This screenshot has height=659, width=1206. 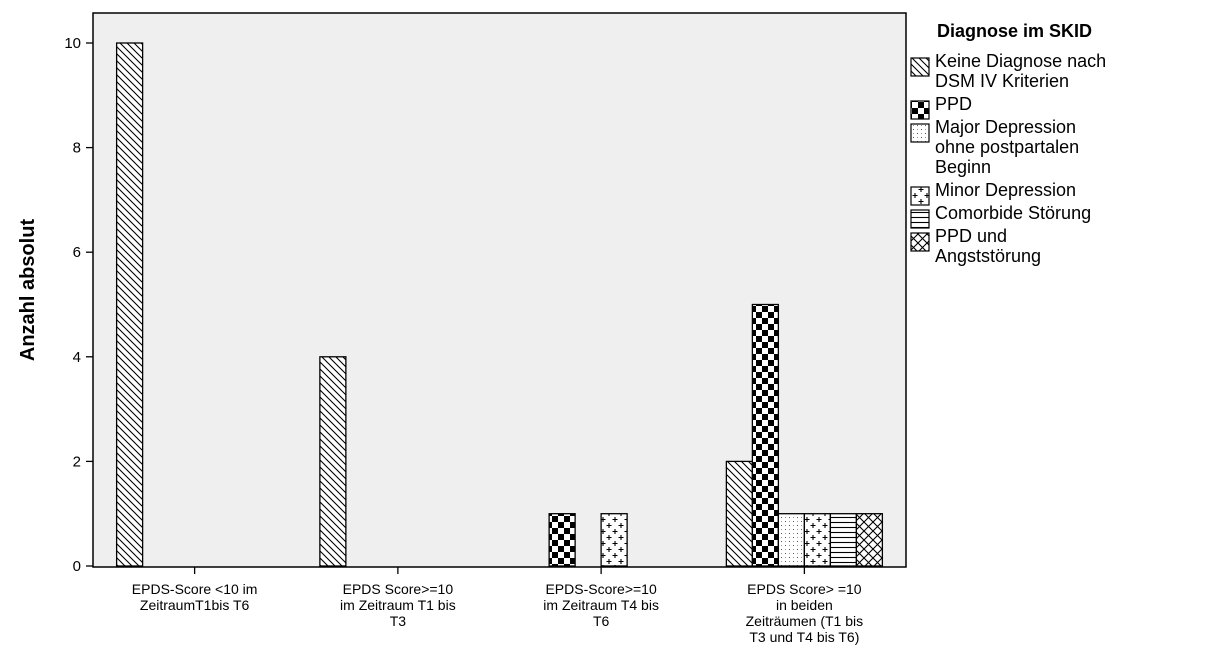 What do you see at coordinates (195, 605) in the screenshot?
I see `x-tick-label: ZeitraumT1bis T6` at bounding box center [195, 605].